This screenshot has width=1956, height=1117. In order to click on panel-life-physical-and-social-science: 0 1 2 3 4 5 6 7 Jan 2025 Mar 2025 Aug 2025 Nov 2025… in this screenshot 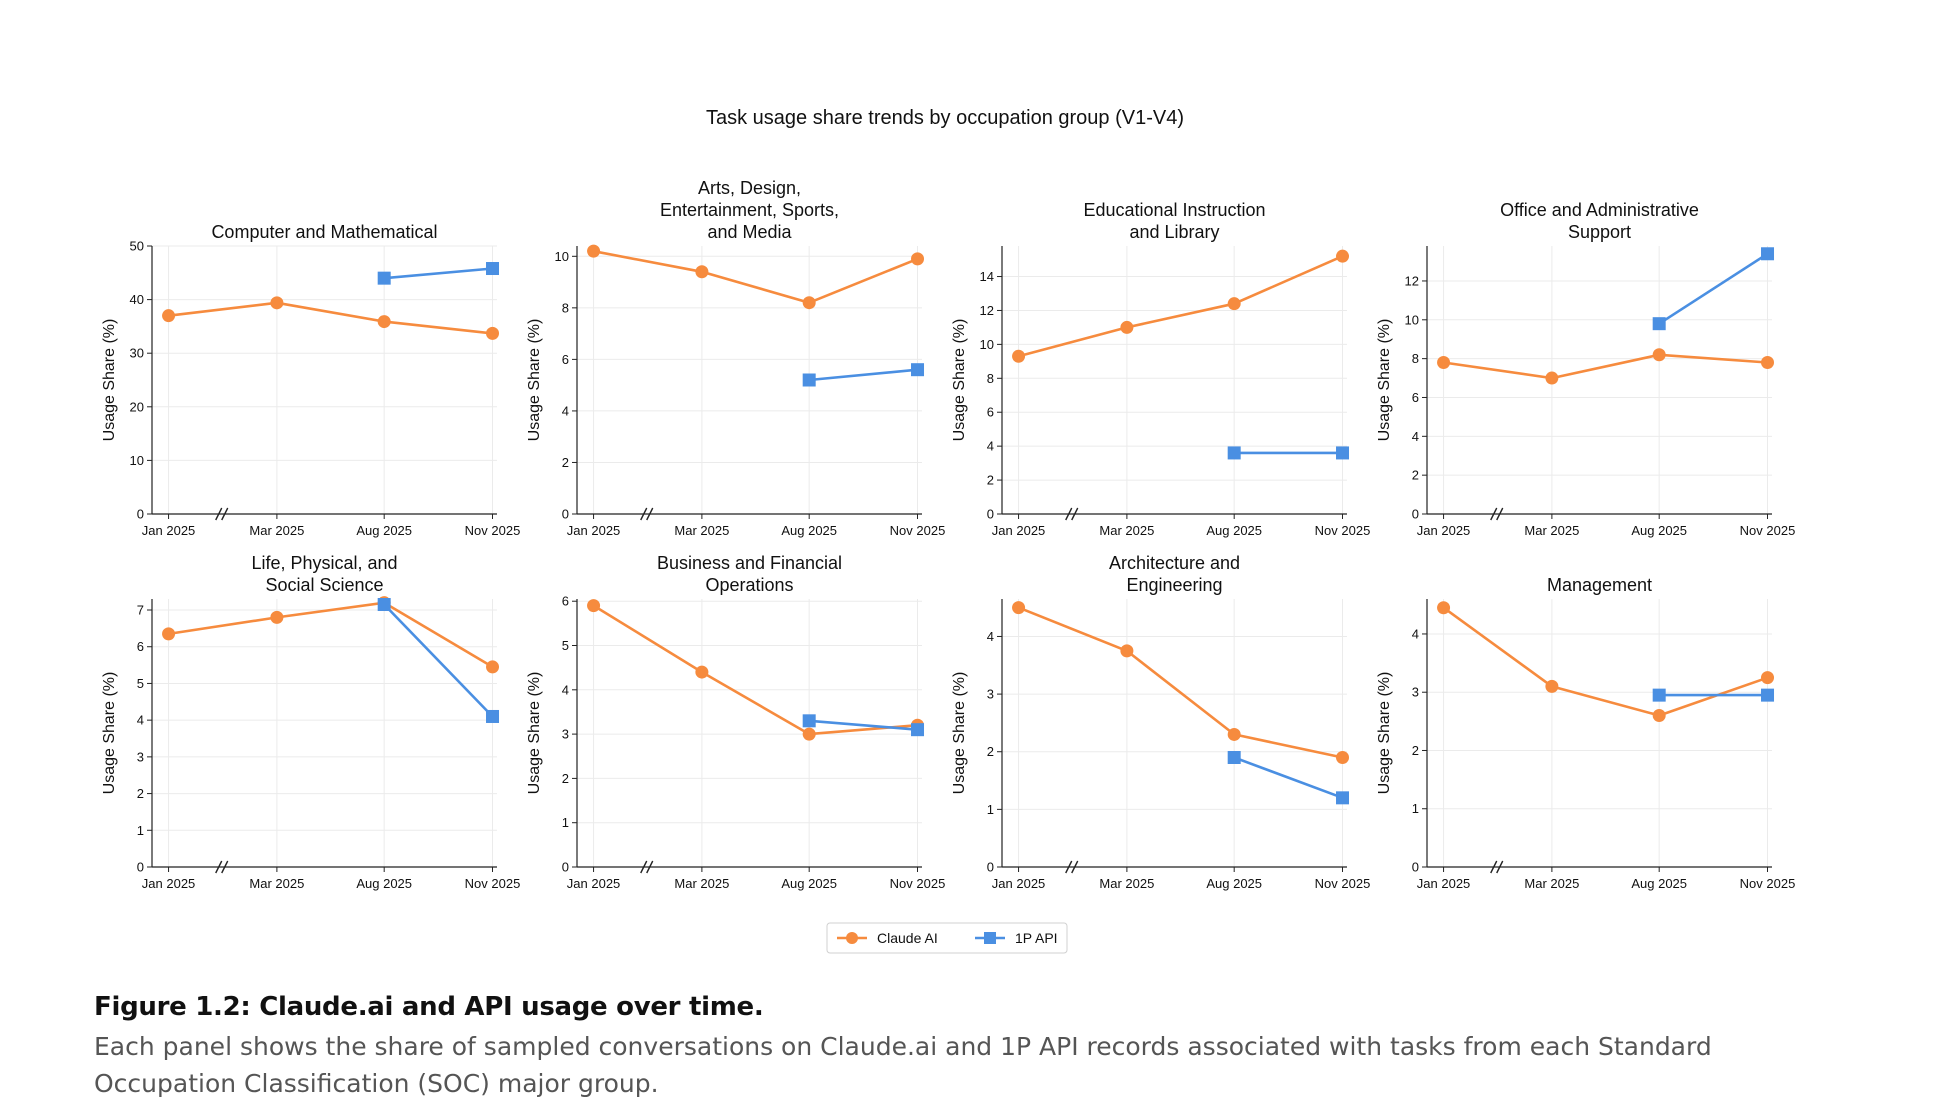, I will do `click(310, 722)`.